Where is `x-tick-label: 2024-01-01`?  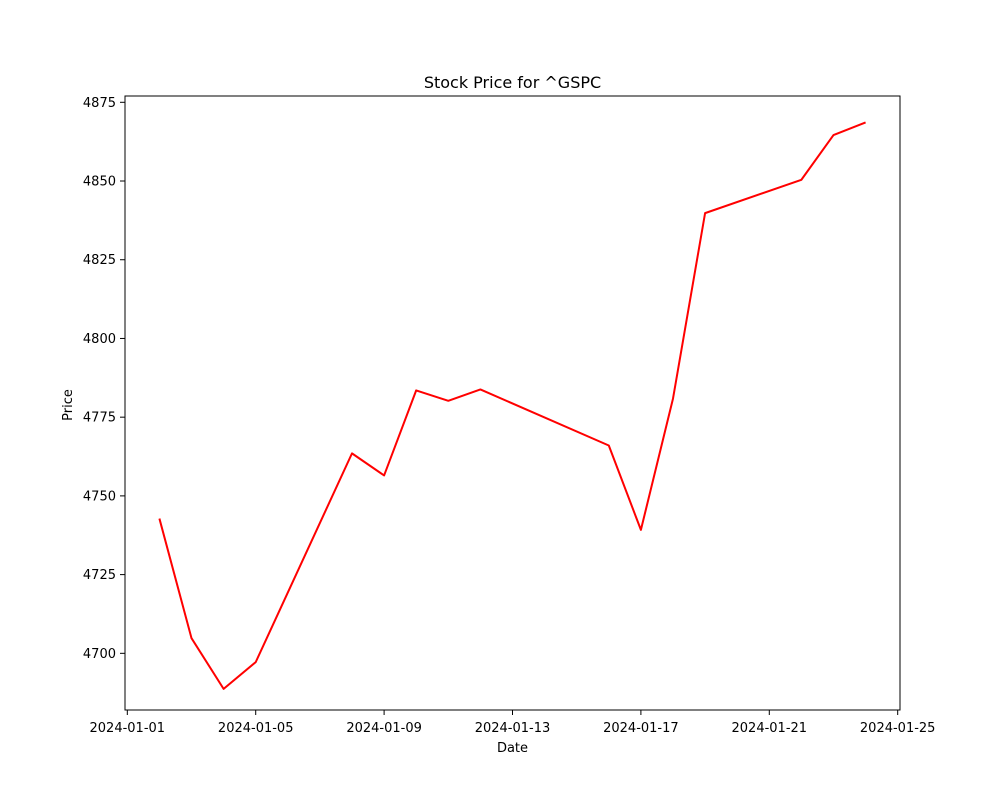 x-tick-label: 2024-01-01 is located at coordinates (128, 728).